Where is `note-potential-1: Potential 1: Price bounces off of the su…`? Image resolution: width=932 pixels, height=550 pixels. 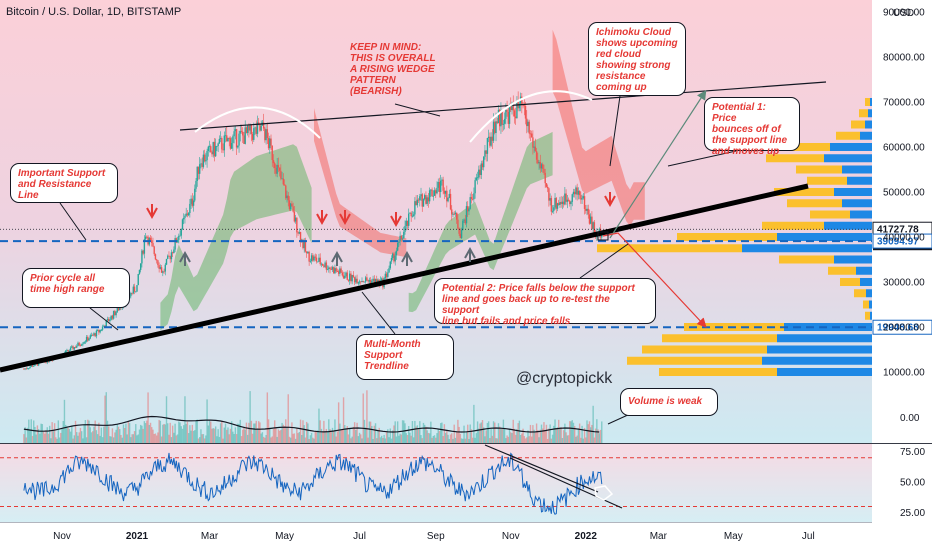 note-potential-1: Potential 1: Price bounces off of the su… is located at coordinates (752, 127).